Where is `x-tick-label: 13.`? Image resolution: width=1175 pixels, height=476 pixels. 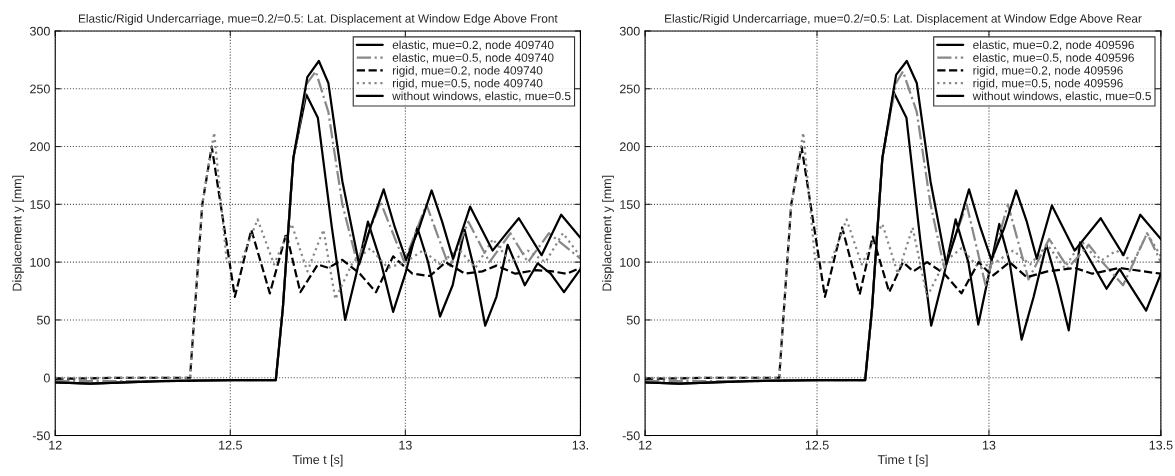 x-tick-label: 13. is located at coordinates (580, 445).